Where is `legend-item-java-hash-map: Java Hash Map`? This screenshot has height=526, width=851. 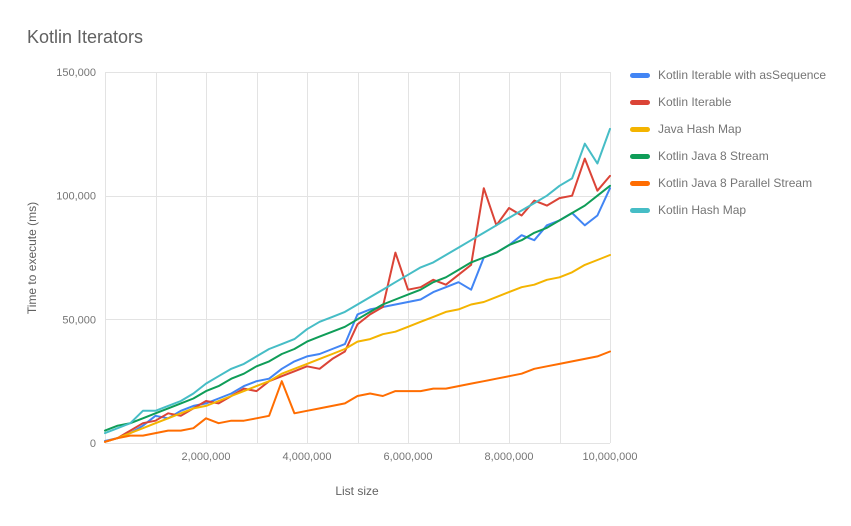 legend-item-java-hash-map: Java Hash Map is located at coordinates (728, 129).